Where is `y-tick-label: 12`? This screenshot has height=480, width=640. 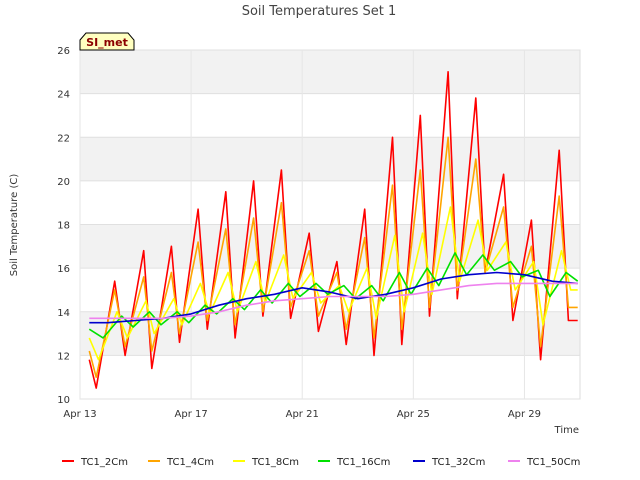
y-tick-label: 12 is located at coordinates (63, 356).